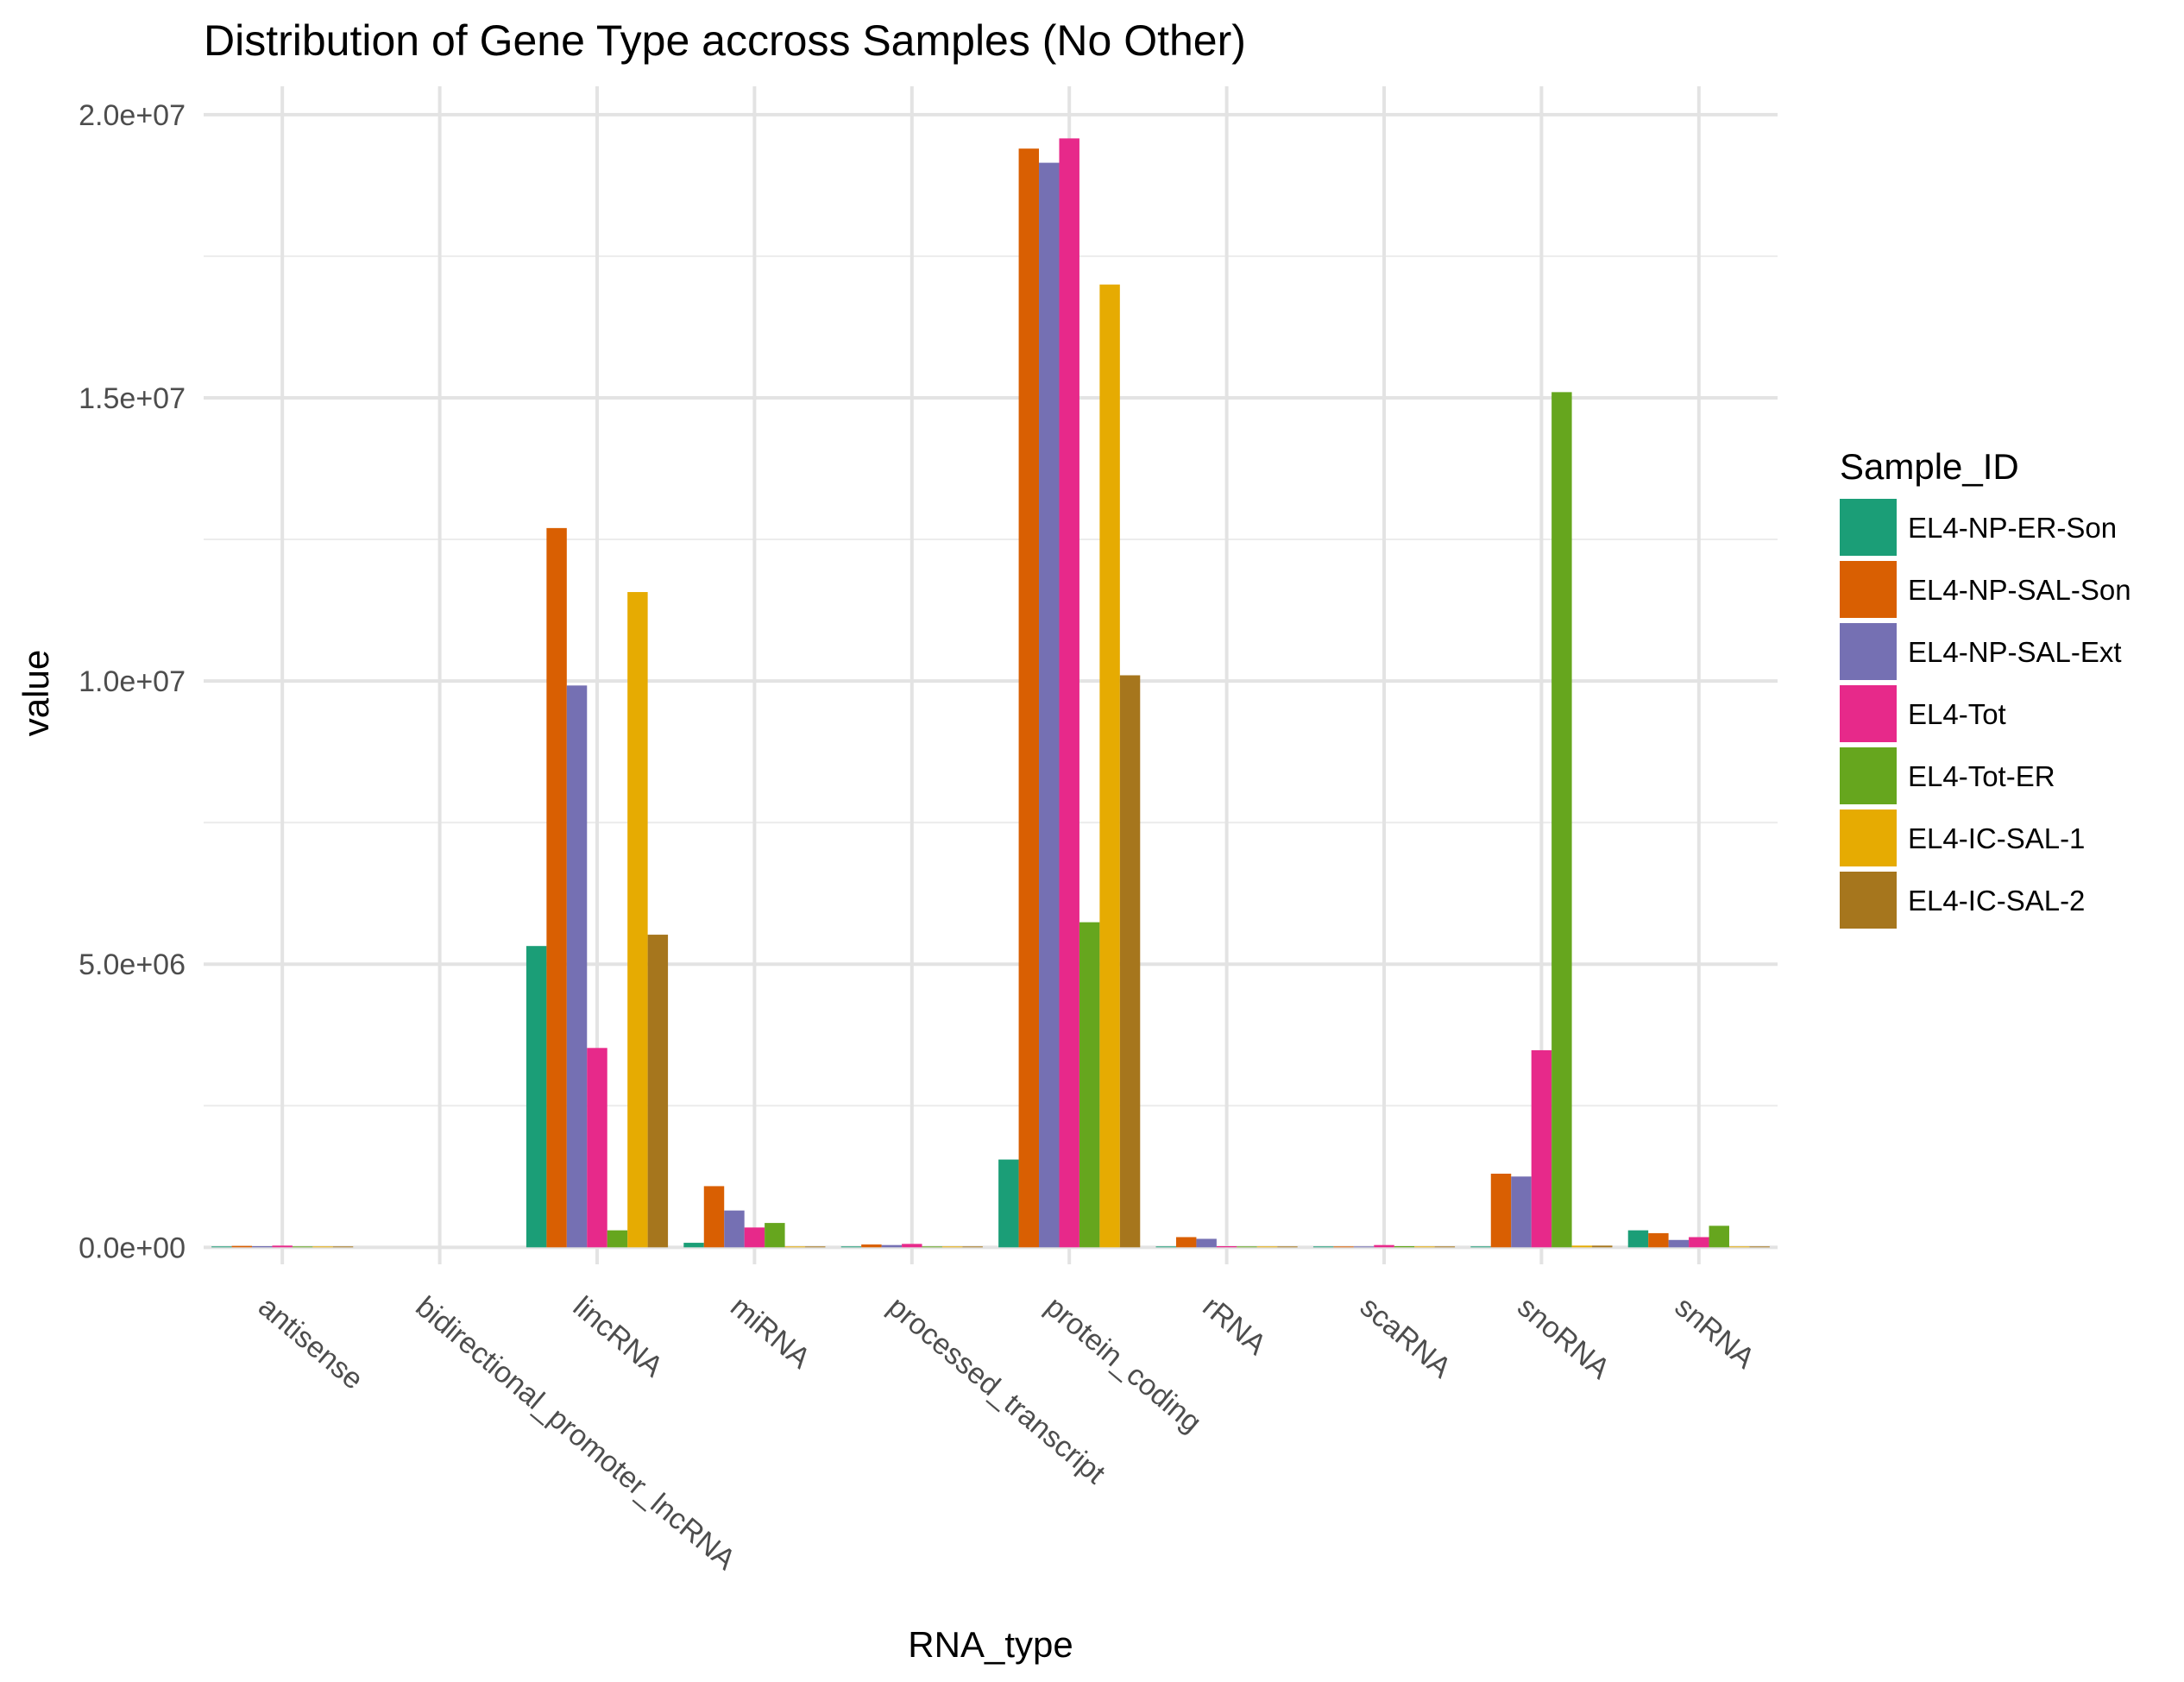 This screenshot has width=2184, height=1682. What do you see at coordinates (1481, 1247) in the screenshot?
I see `bar-snoRNA-EL4-NP-ER-Son` at bounding box center [1481, 1247].